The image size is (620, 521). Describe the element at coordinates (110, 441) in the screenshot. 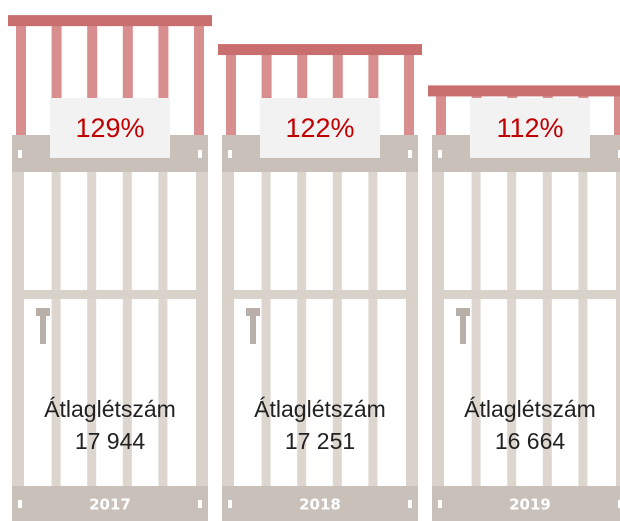

I see `headcount-label: 17 944` at that location.